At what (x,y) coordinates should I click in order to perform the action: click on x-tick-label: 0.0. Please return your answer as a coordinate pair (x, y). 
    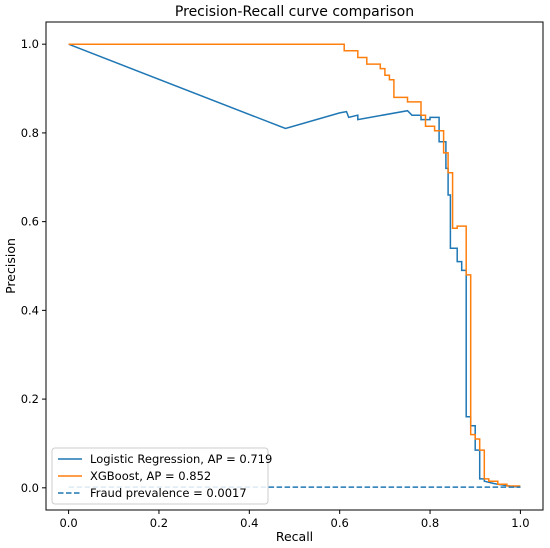
    Looking at the image, I should click on (68, 523).